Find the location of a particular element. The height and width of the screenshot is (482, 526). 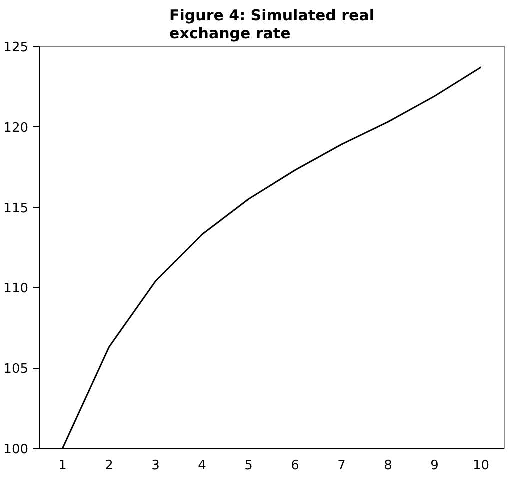

y-tick-label: 110 is located at coordinates (16, 289).